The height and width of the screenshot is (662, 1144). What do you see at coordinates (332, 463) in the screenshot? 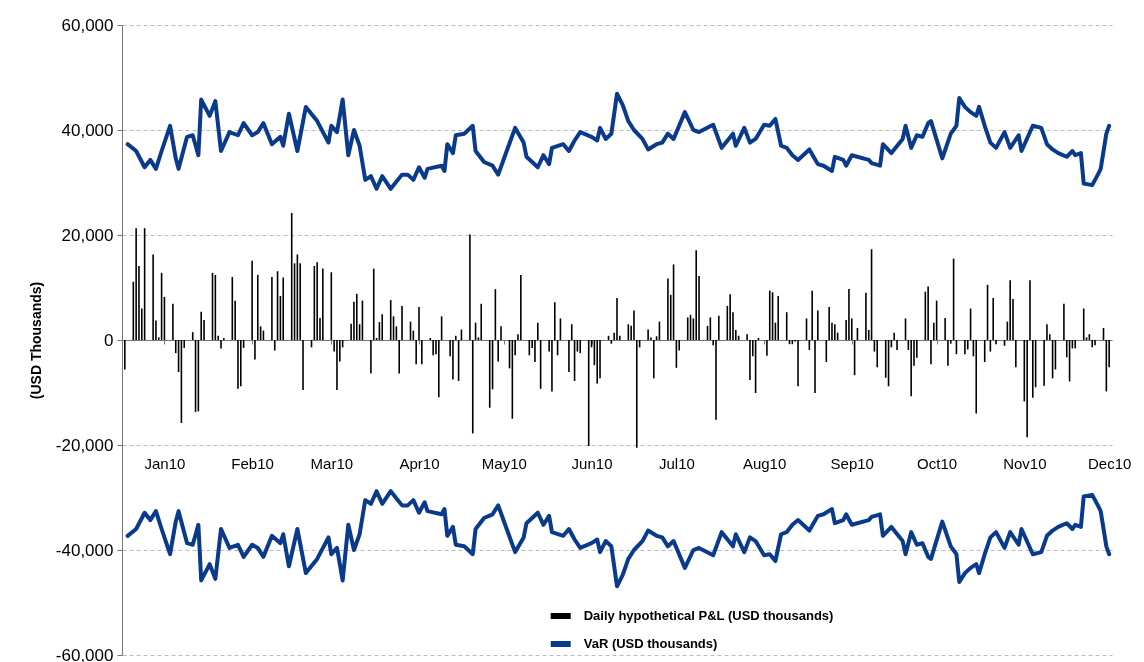
I see `x-tick-label: Mar10` at bounding box center [332, 463].